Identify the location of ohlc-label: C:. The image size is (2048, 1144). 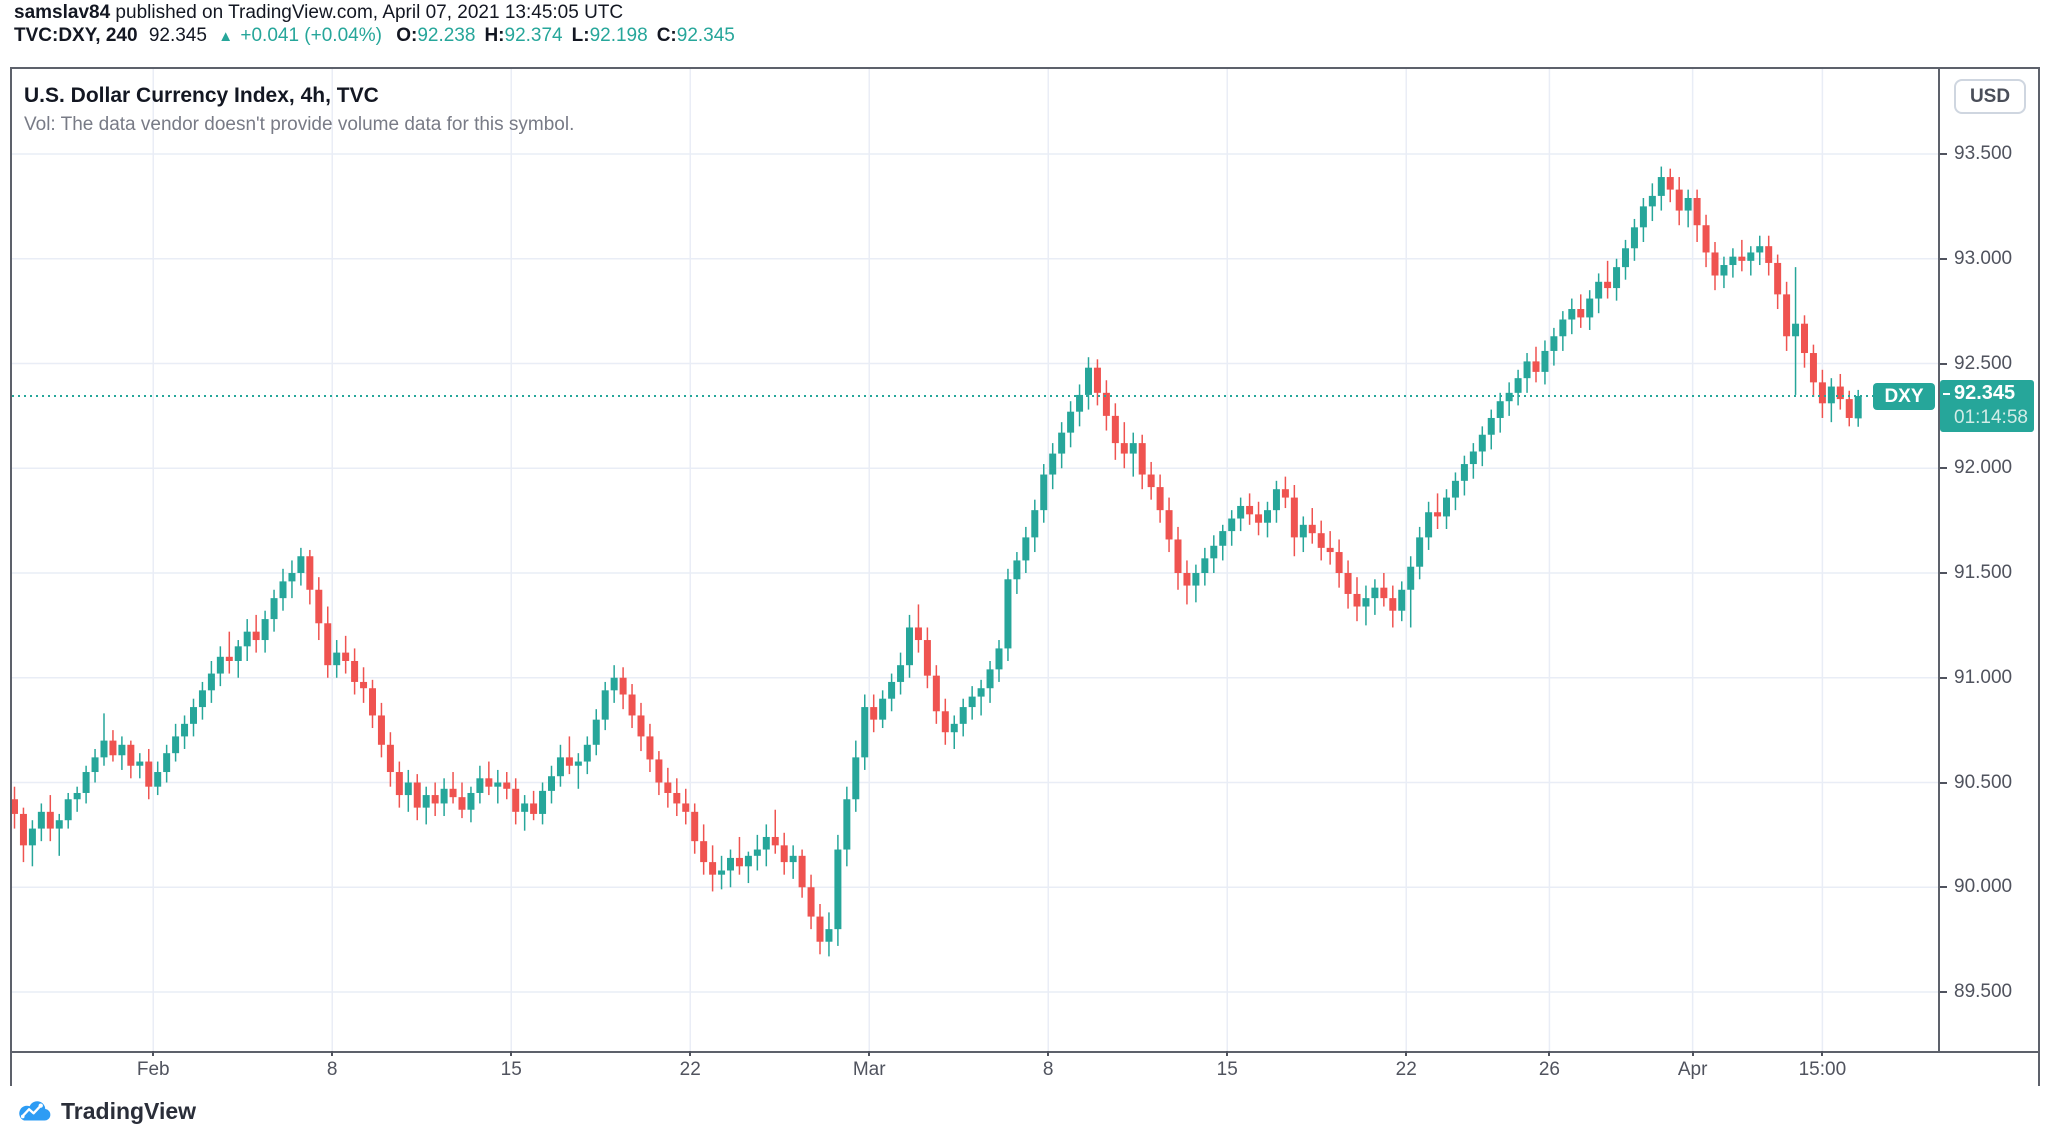
(666, 35).